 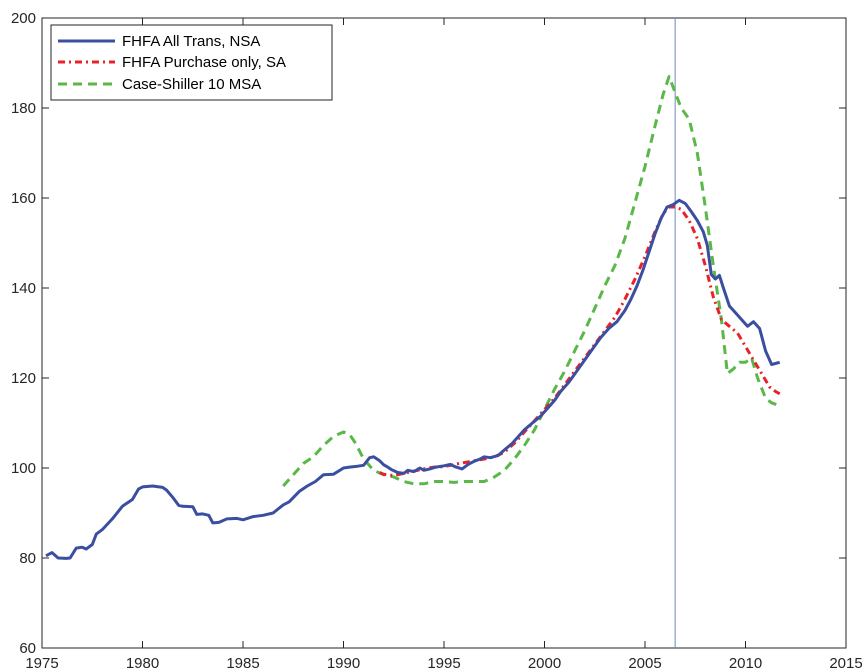 What do you see at coordinates (27, 648) in the screenshot?
I see `y-tick-label: 60` at bounding box center [27, 648].